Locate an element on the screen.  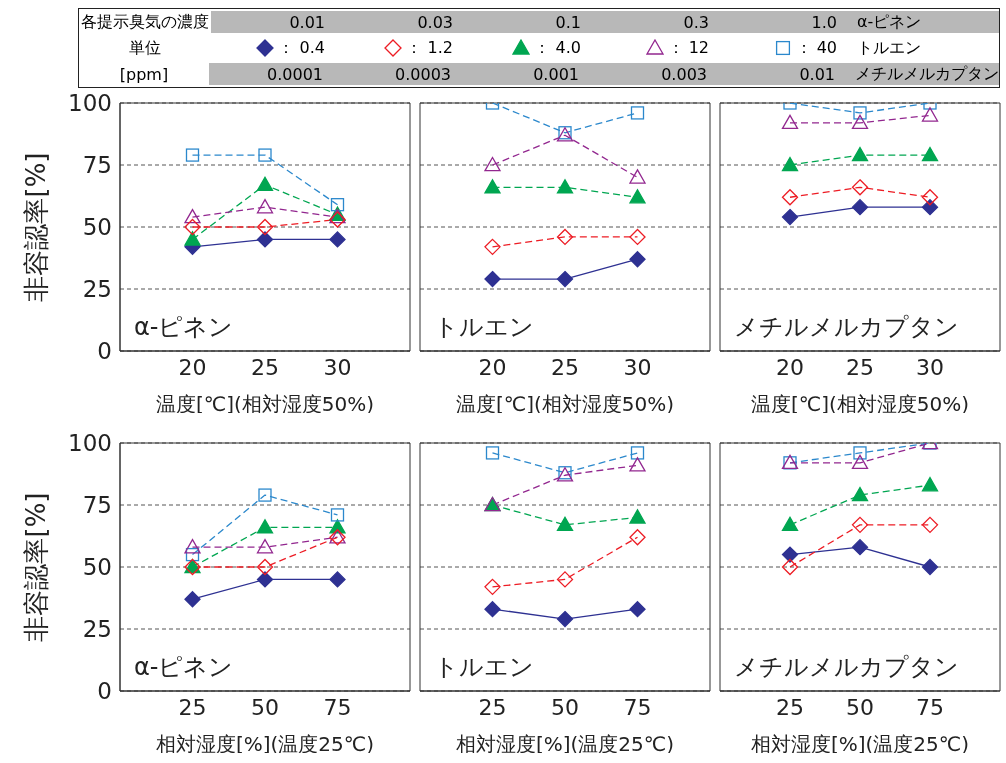
text: ： 1.2 is located at coordinates (429, 48).